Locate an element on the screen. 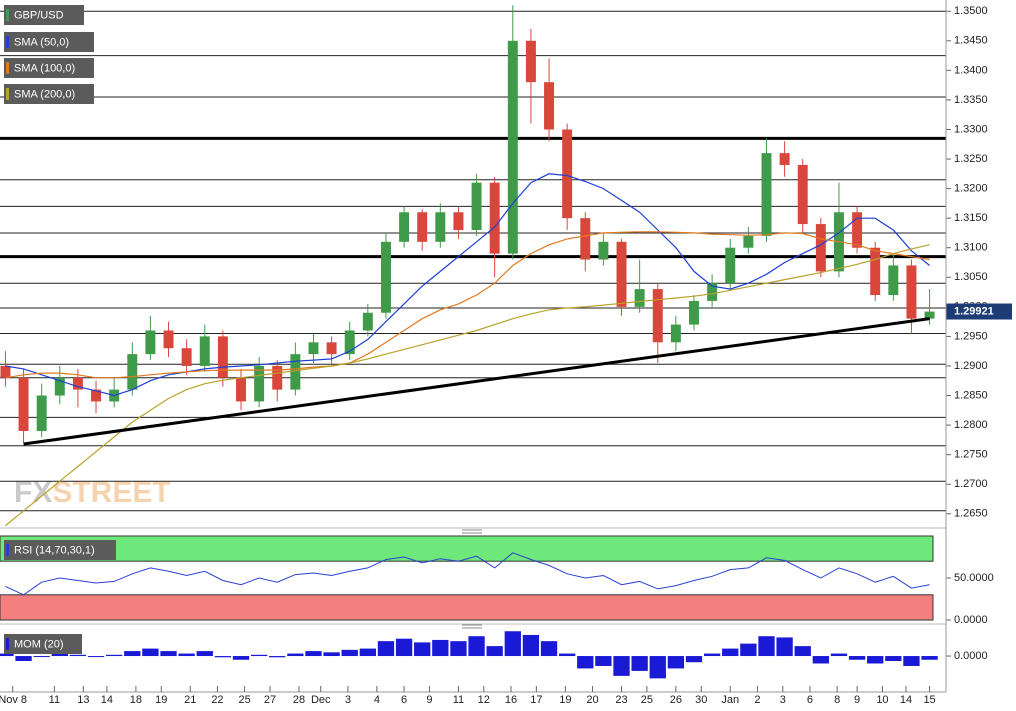 This screenshot has width=1016, height=711. x-tick-label: 20 is located at coordinates (592, 700).